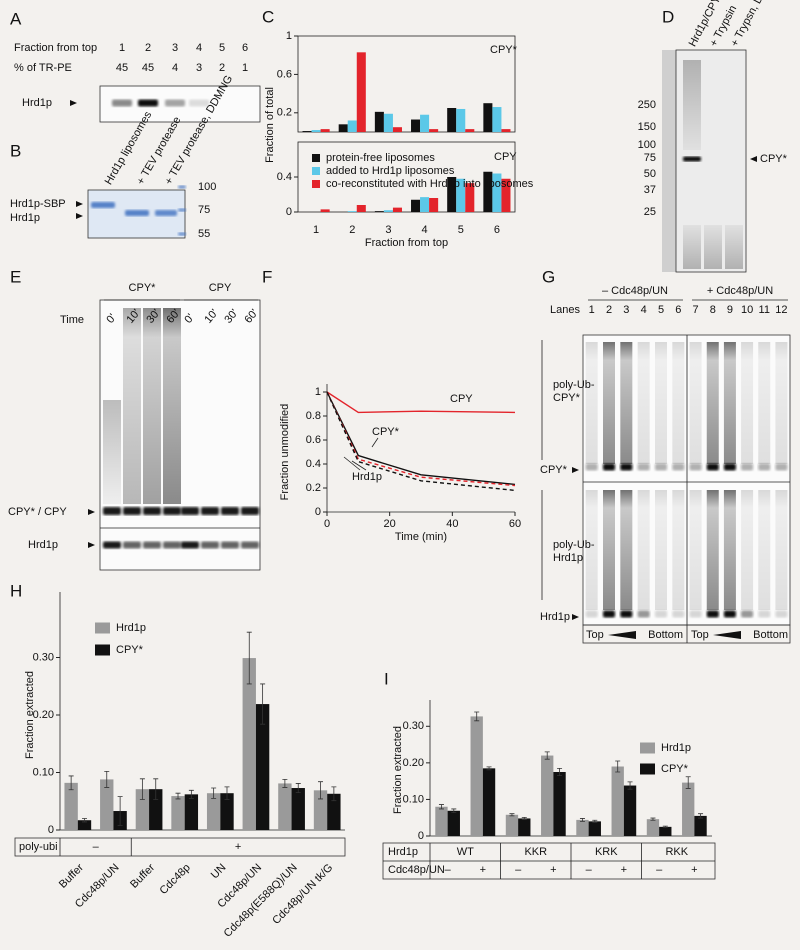 The width and height of the screenshot is (800, 950). What do you see at coordinates (659, 870) in the screenshot?
I see `table-cell: –` at bounding box center [659, 870].